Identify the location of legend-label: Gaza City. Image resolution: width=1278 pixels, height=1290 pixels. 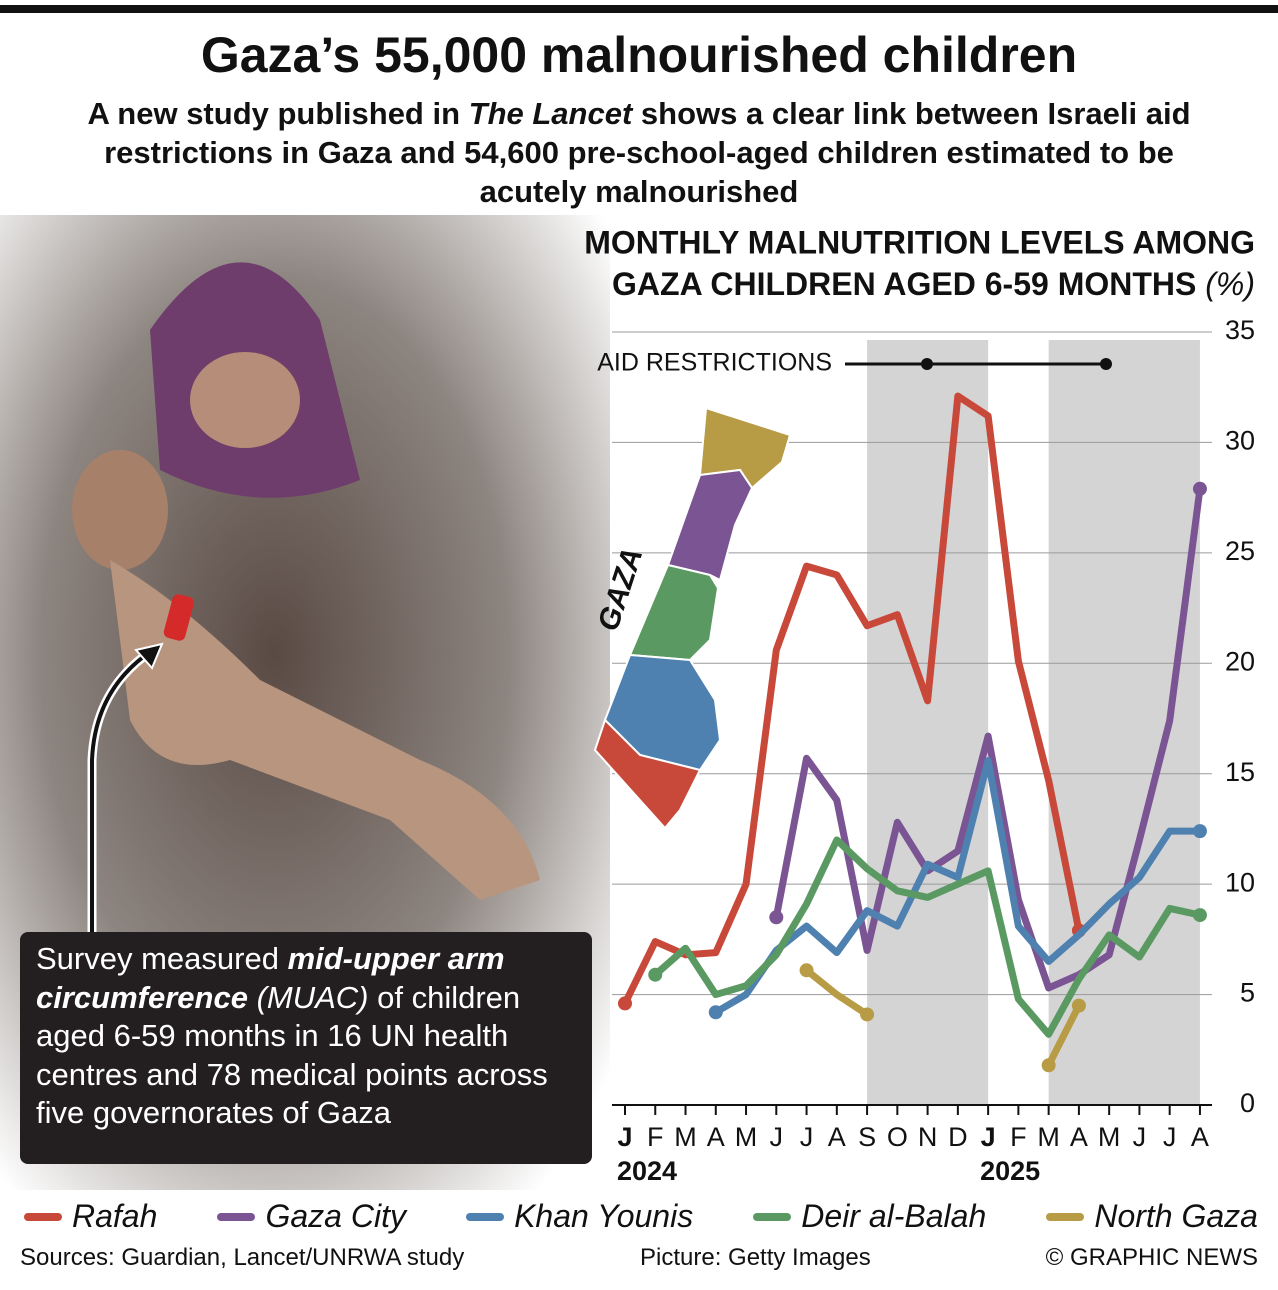
(335, 1216).